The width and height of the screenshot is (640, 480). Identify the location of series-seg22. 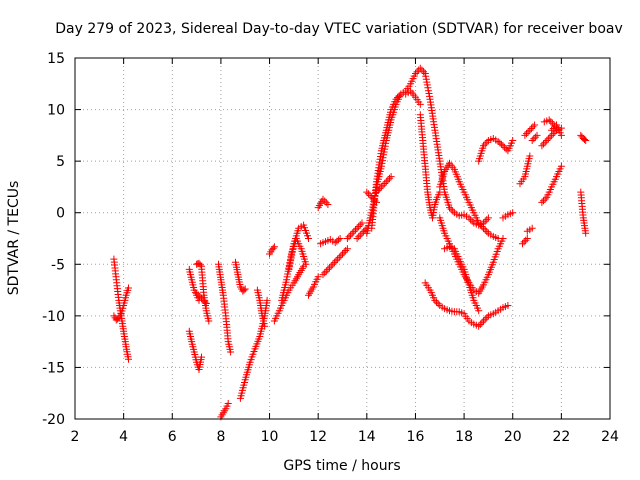
(371, 197).